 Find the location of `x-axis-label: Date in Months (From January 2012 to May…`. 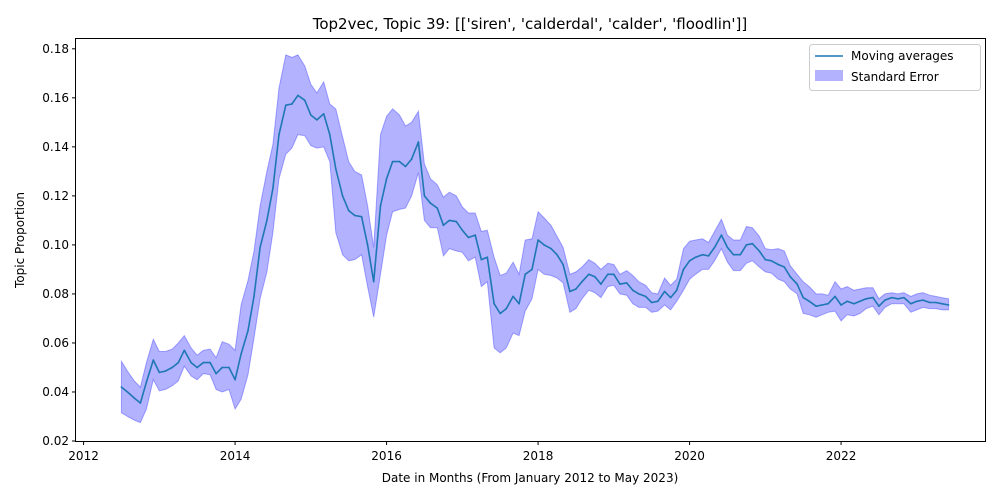

x-axis-label: Date in Months (From January 2012 to May… is located at coordinates (530, 478).